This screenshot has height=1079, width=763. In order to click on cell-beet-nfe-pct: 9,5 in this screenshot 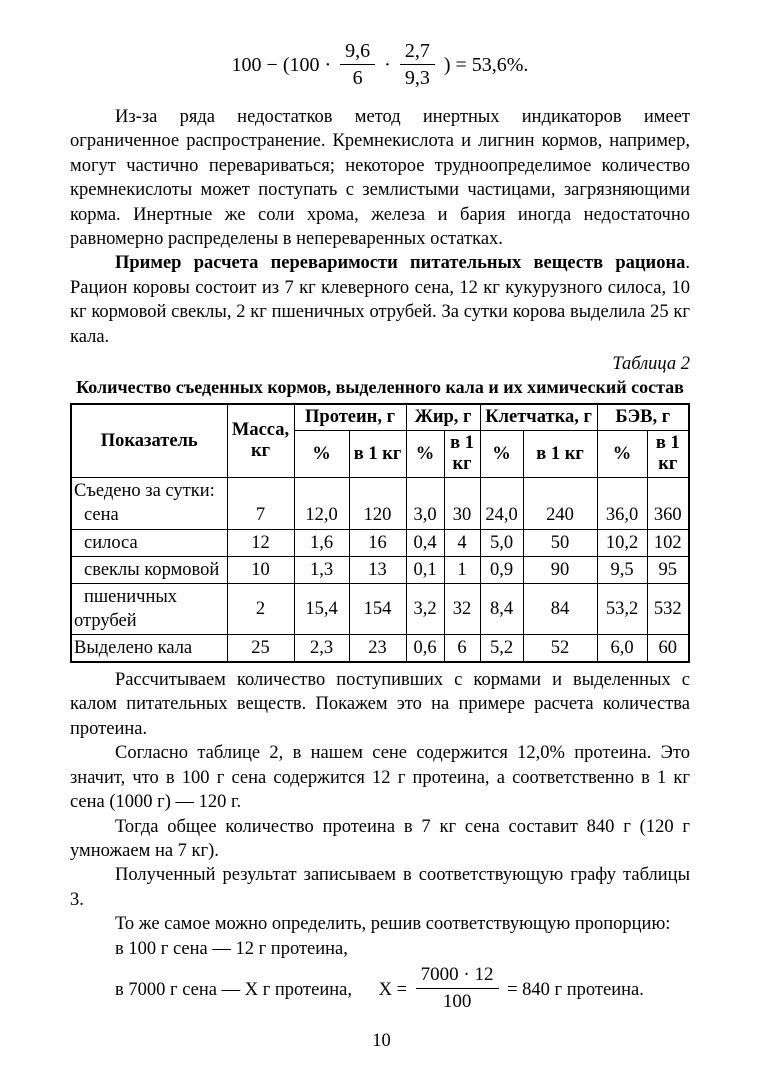, I will do `click(622, 570)`.